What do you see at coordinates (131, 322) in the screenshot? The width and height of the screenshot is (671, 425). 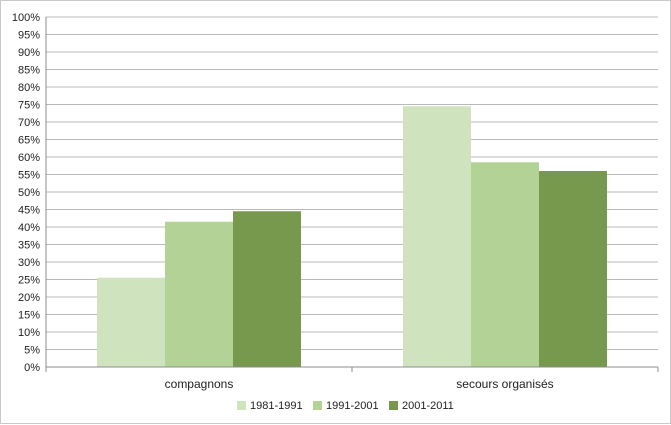 I see `bar-1981-1991-compagnons` at bounding box center [131, 322].